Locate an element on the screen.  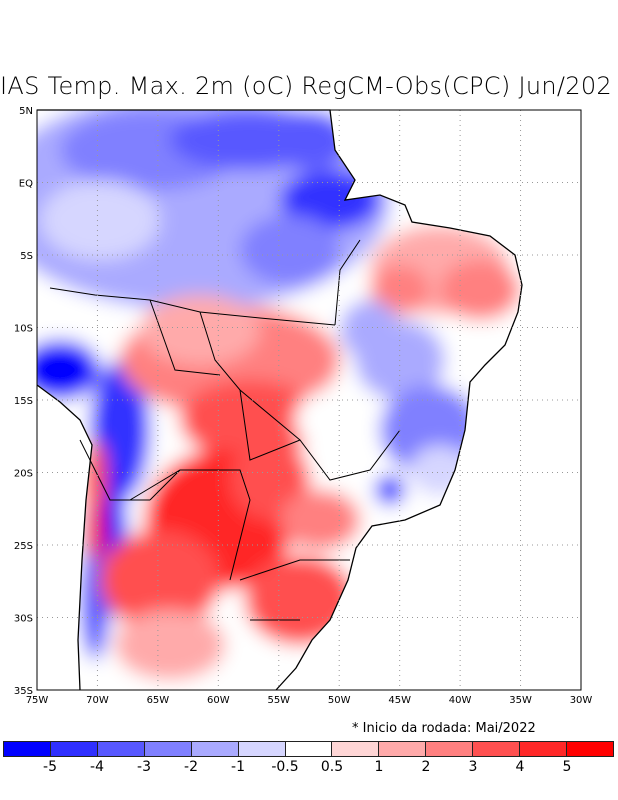
colorbar-label: -5 is located at coordinates (50, 767).